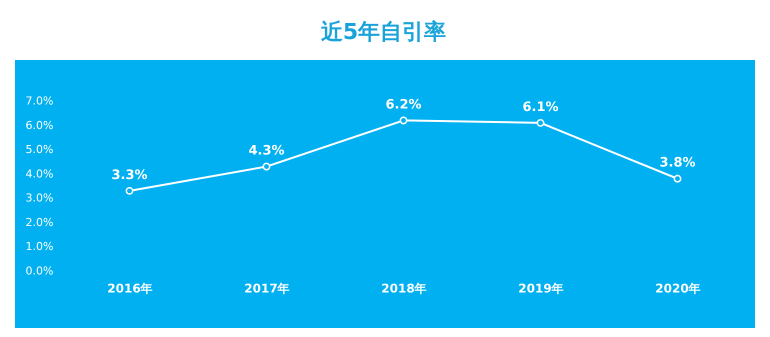 Image resolution: width=770 pixels, height=337 pixels. What do you see at coordinates (540, 107) in the screenshot?
I see `data-label: 6.1%` at bounding box center [540, 107].